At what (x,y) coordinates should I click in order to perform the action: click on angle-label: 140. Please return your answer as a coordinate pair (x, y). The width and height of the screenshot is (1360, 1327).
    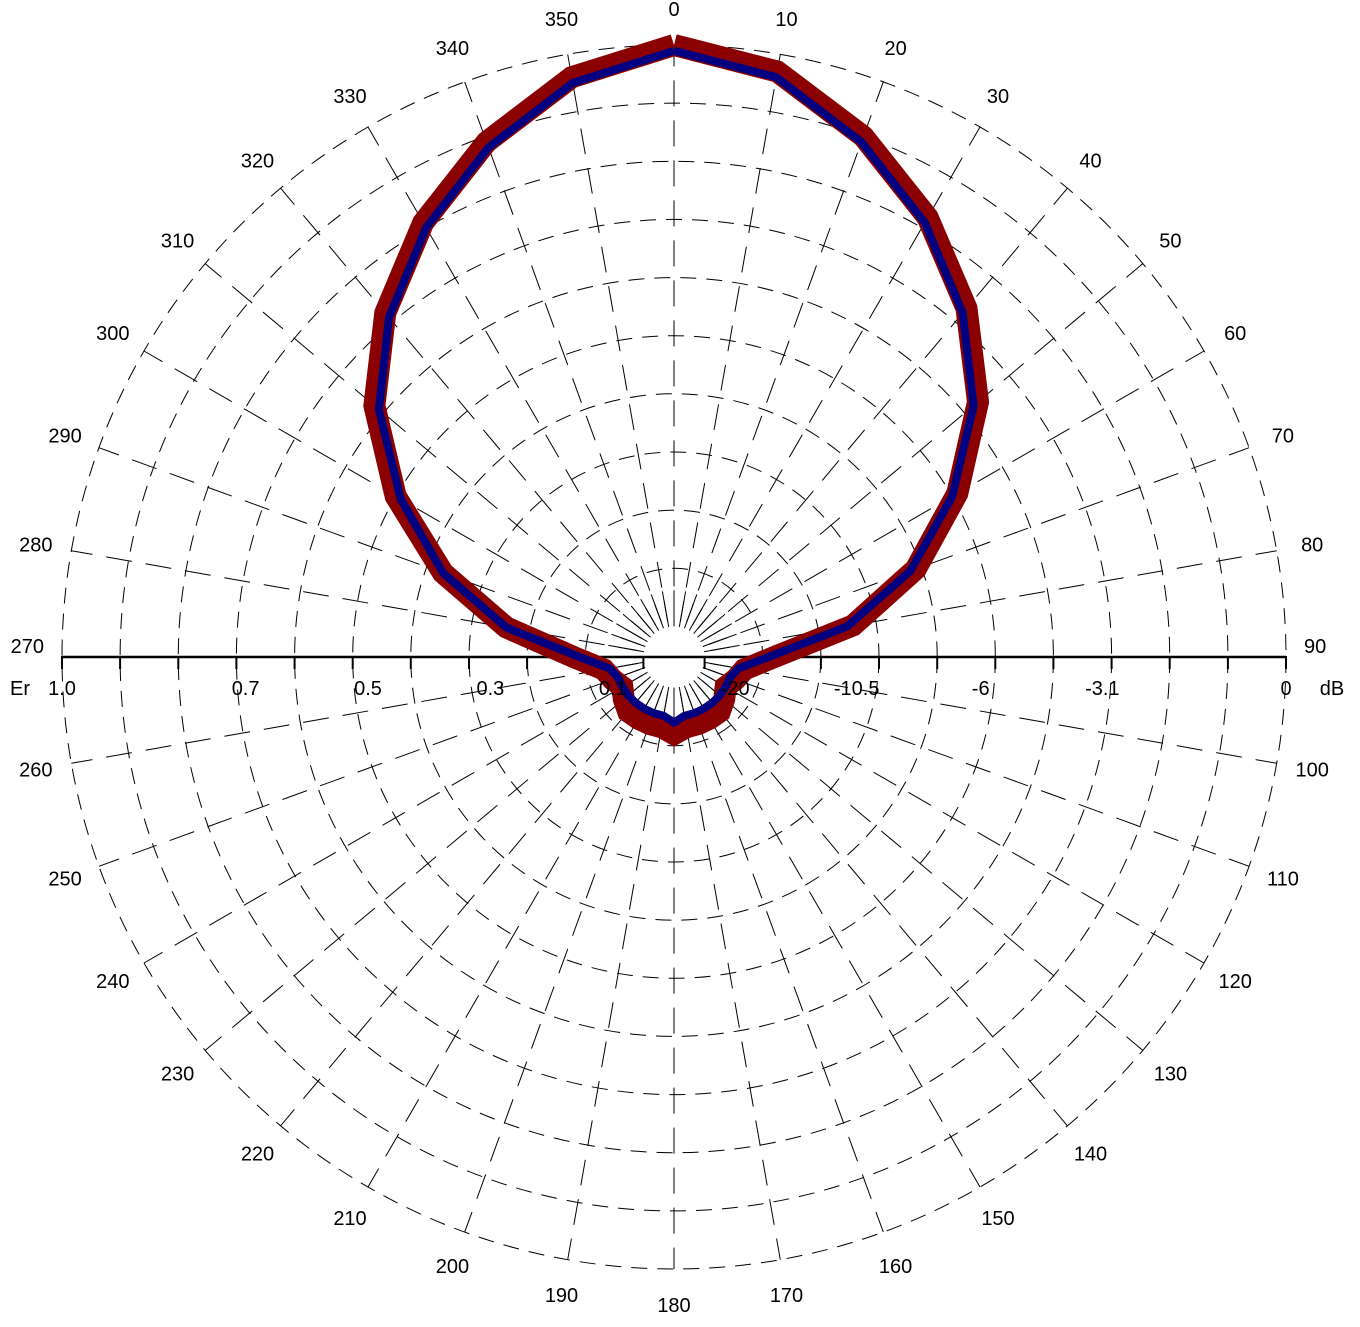
    Looking at the image, I should click on (1090, 1154).